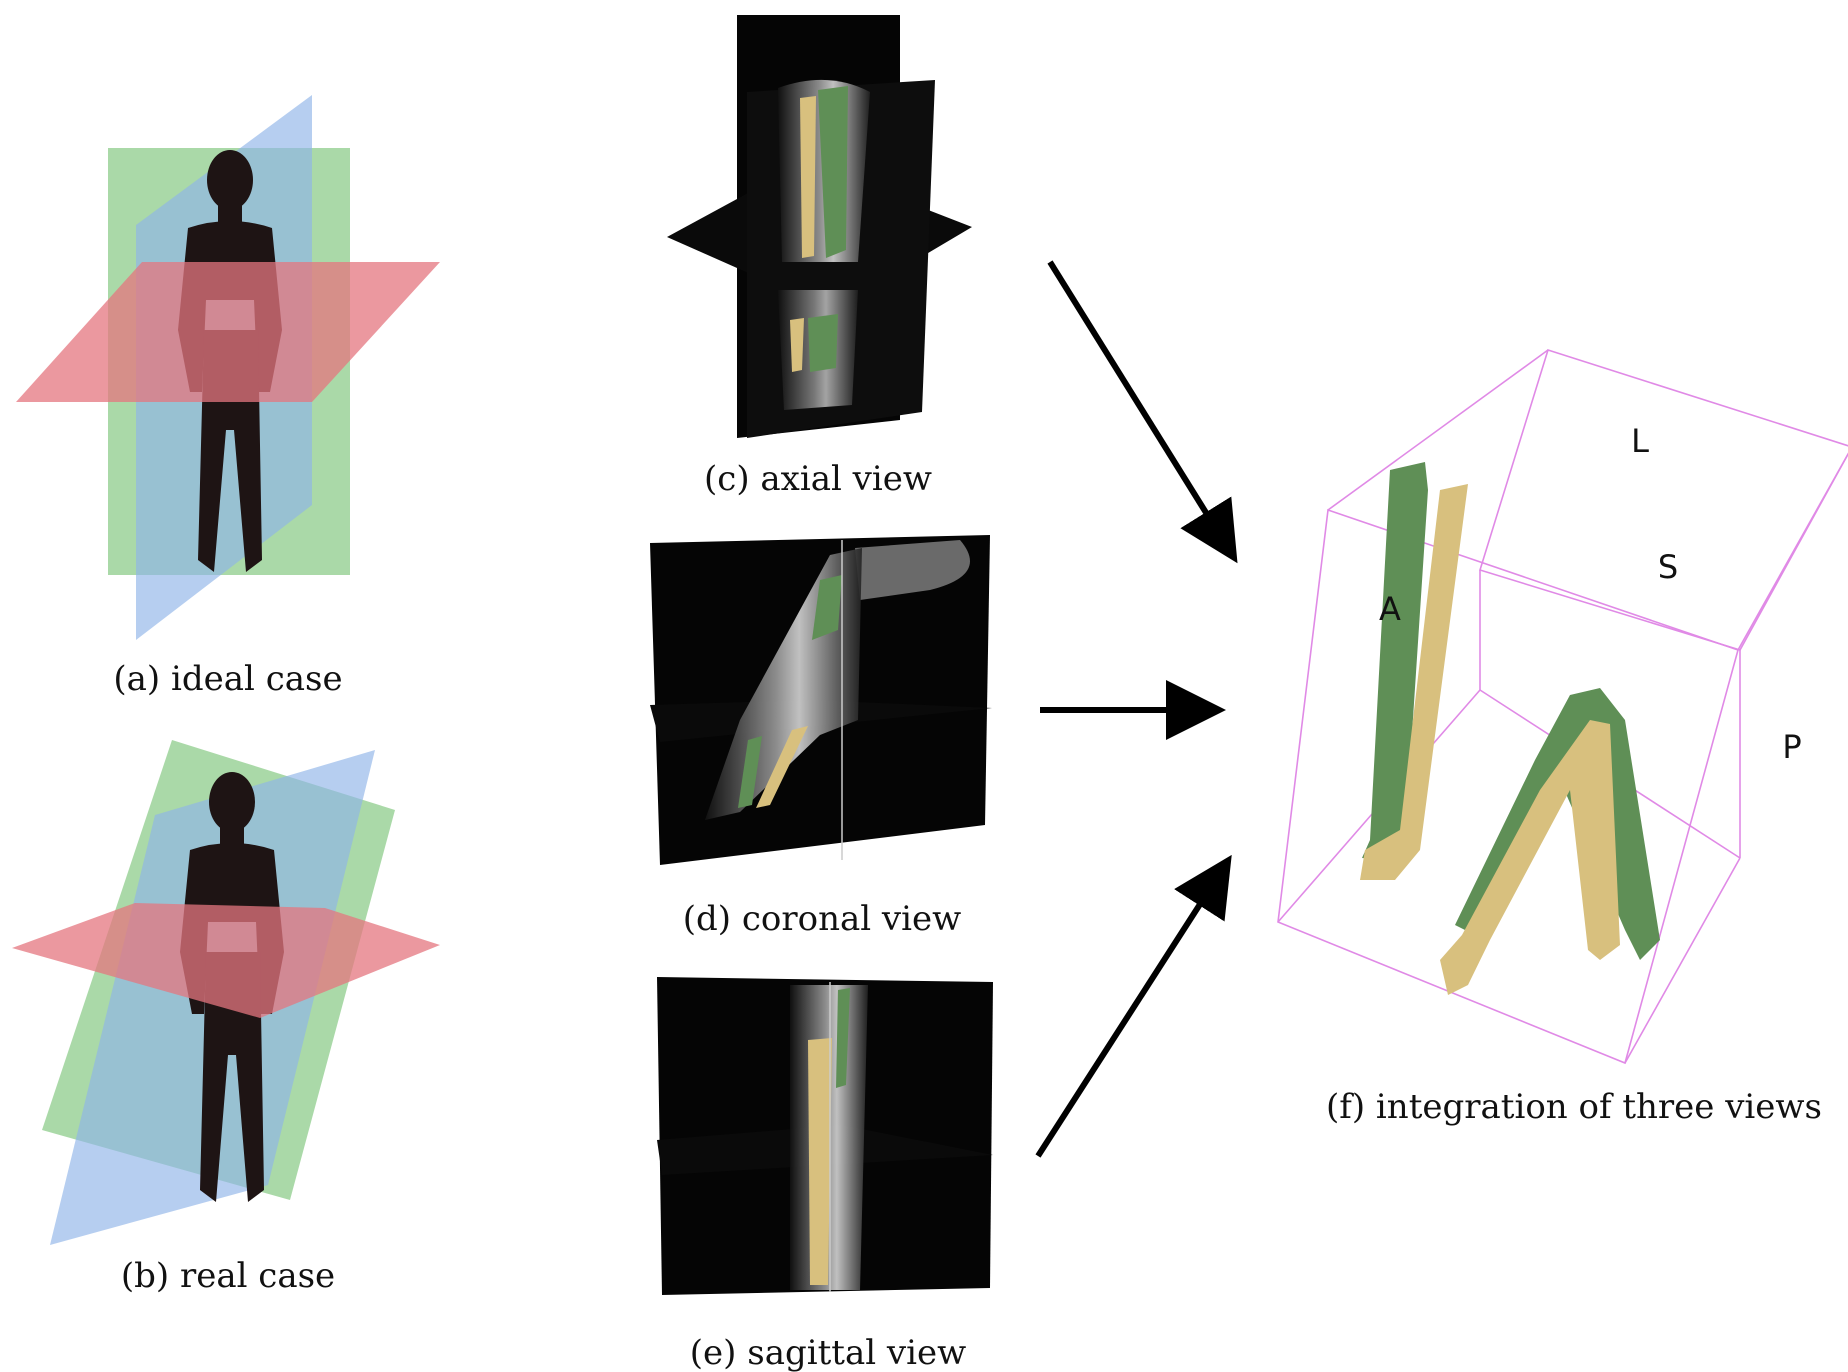  I want to click on caption-a: (a) ideal case, so click(227, 679).